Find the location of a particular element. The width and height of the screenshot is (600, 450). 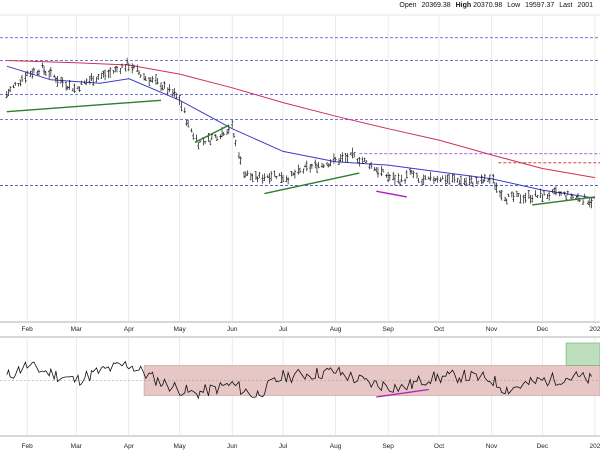

low-value: 19597.37 is located at coordinates (540, 5).